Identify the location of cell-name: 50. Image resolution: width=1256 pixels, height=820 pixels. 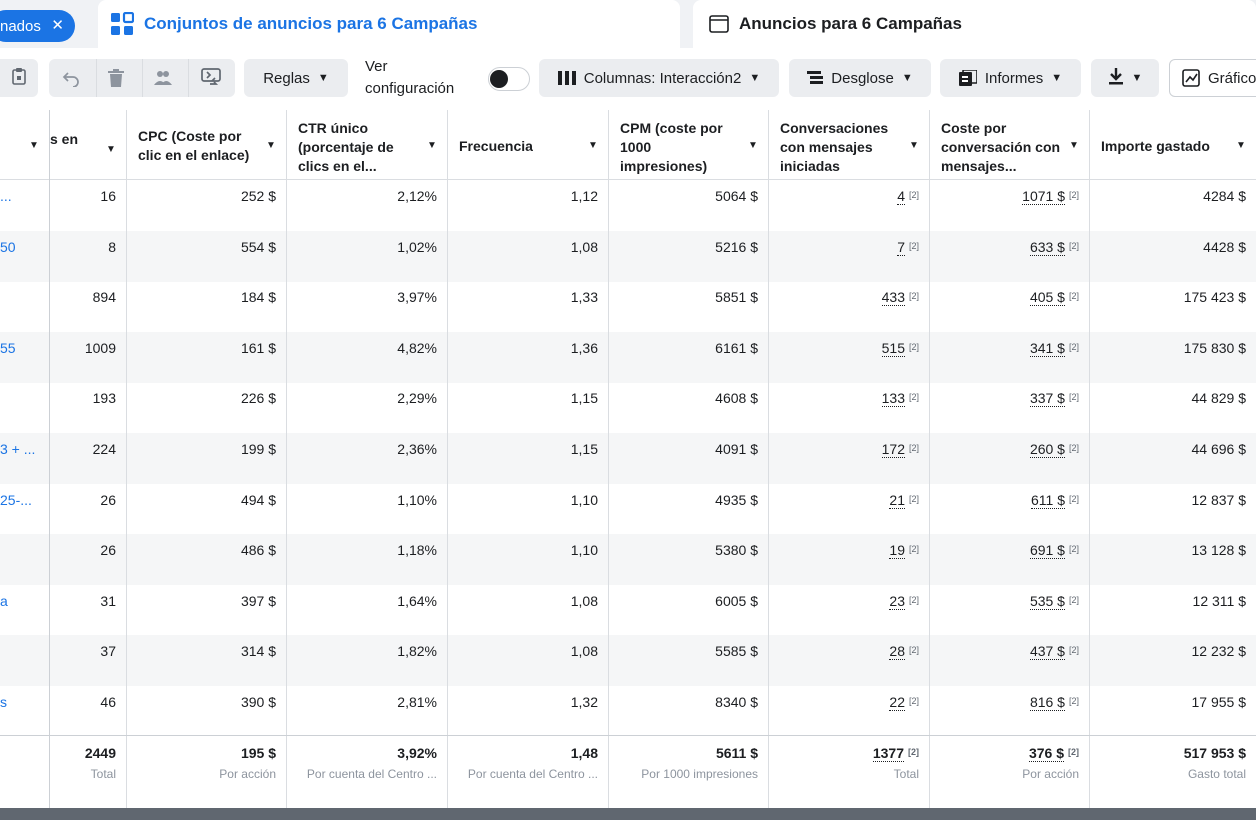
(25, 256).